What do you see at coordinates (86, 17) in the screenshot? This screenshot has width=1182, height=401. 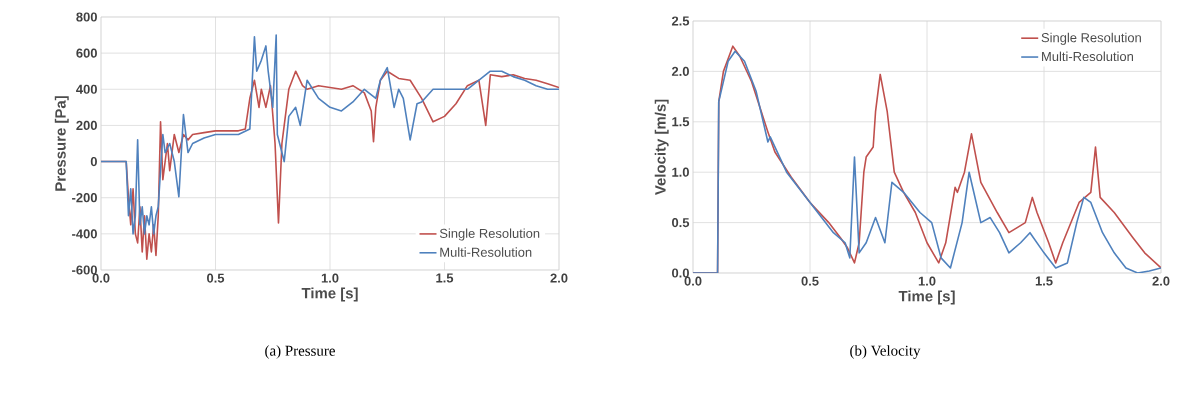 I see `y-tick-label: 800` at bounding box center [86, 17].